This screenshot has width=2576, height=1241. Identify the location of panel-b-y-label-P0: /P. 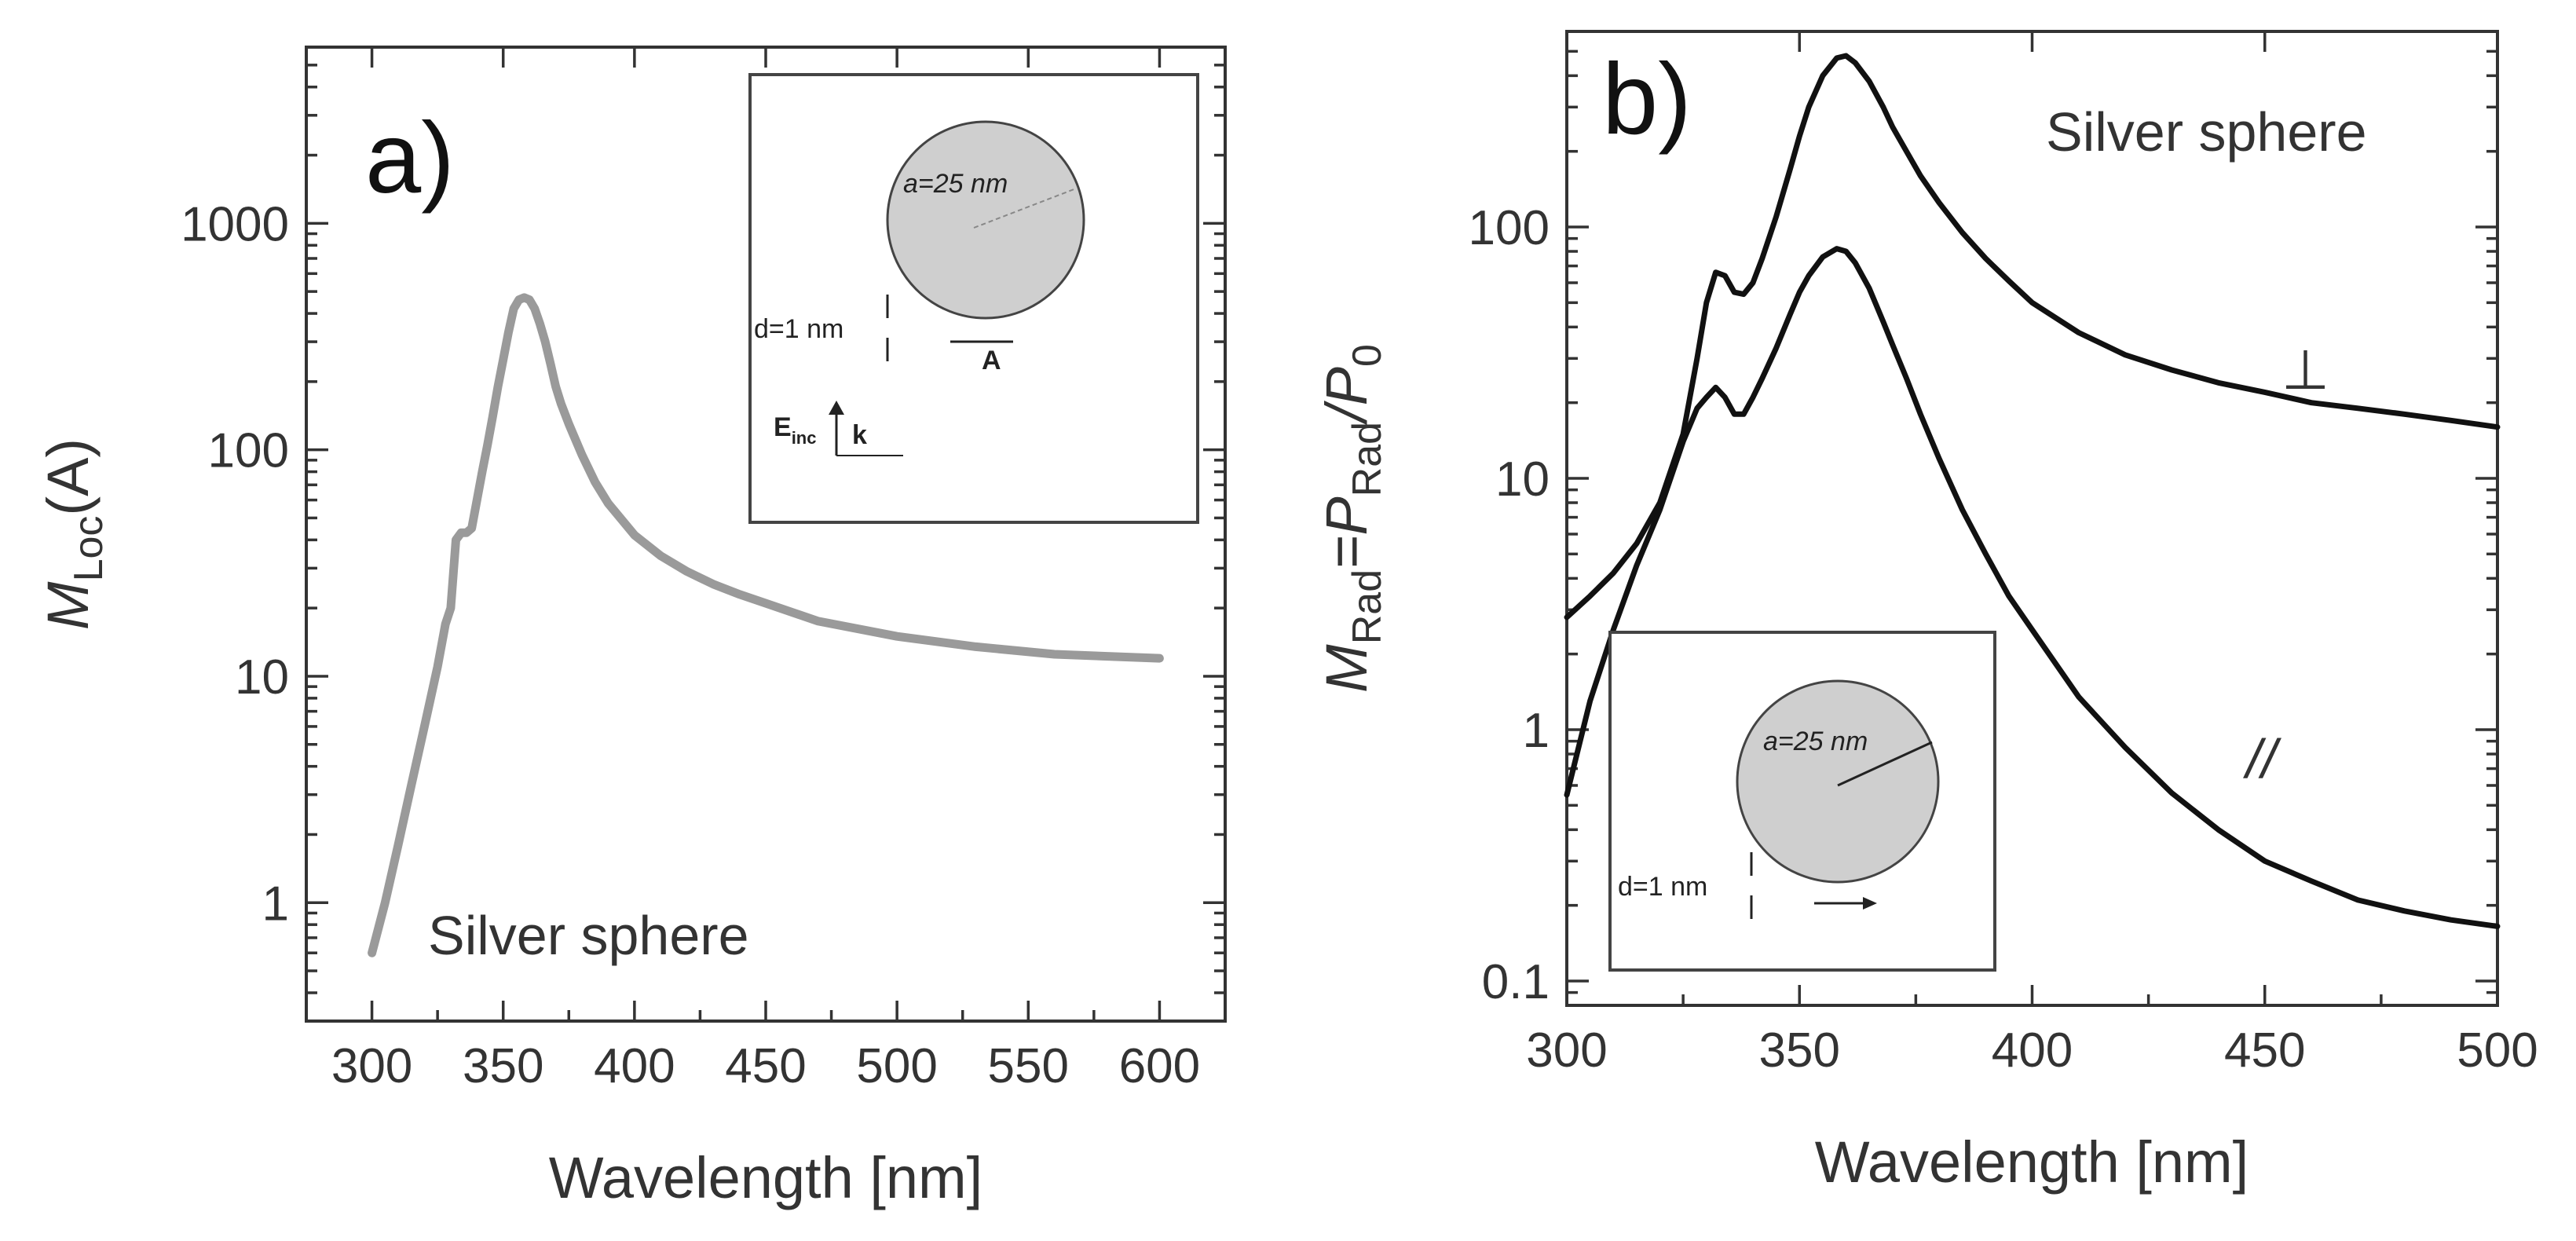
(1347, 396).